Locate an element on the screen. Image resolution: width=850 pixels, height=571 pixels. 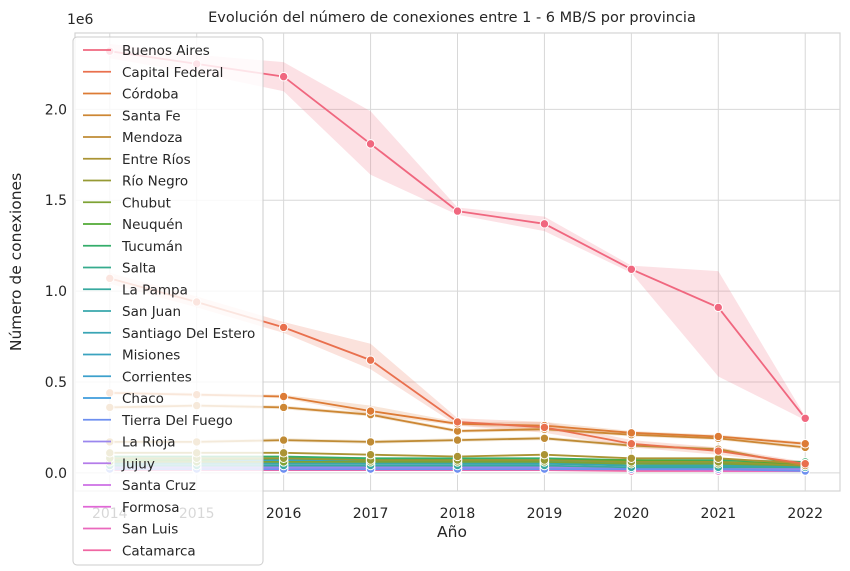
legend-entry: Buenos Aires is located at coordinates (166, 51).